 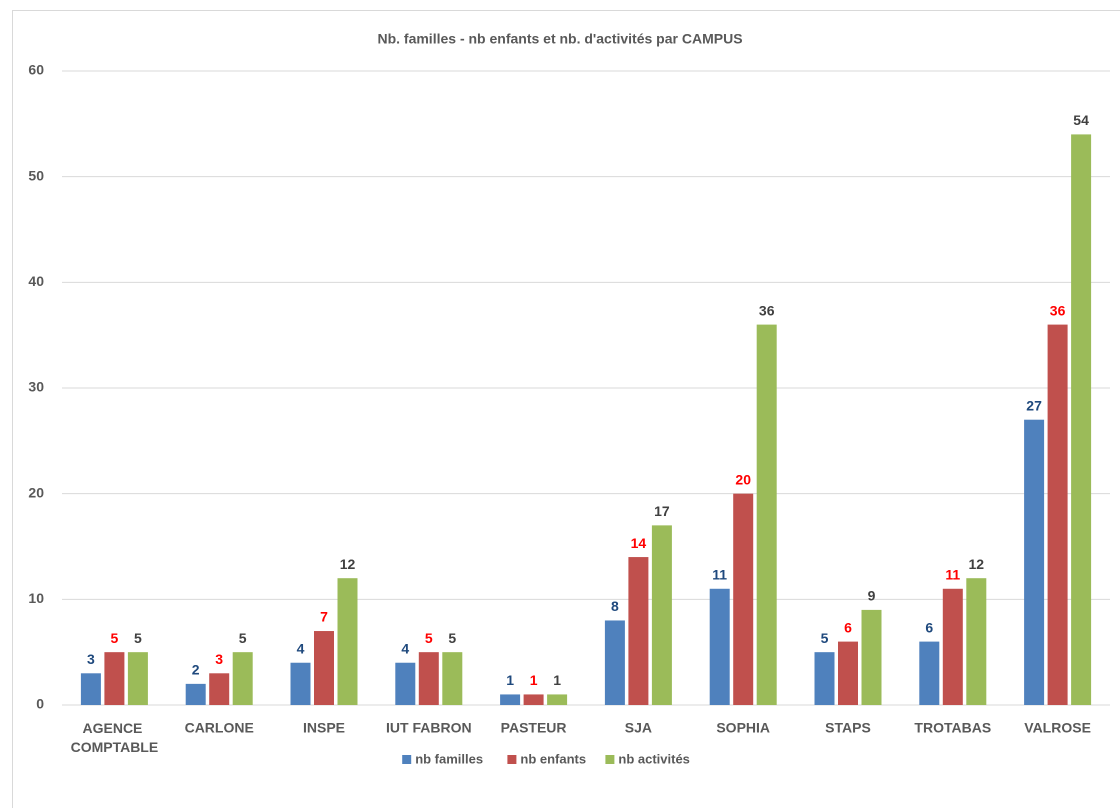 I want to click on x-tick-label: IUT FABRON, so click(x=429, y=728).